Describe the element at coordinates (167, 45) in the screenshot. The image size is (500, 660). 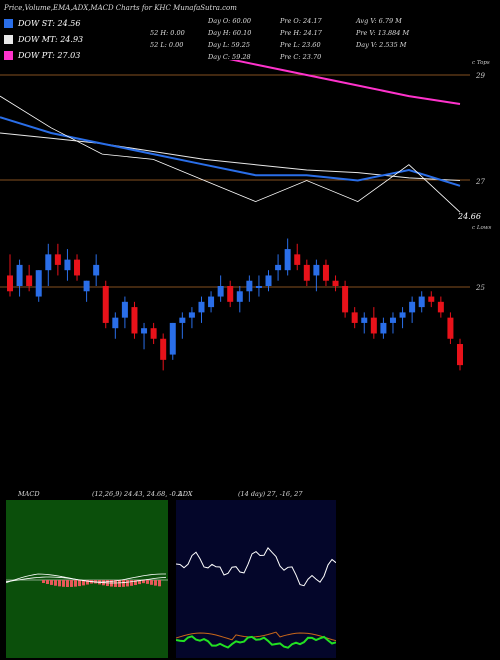
I see `stat-52l: 52 L: 0.00` at that location.